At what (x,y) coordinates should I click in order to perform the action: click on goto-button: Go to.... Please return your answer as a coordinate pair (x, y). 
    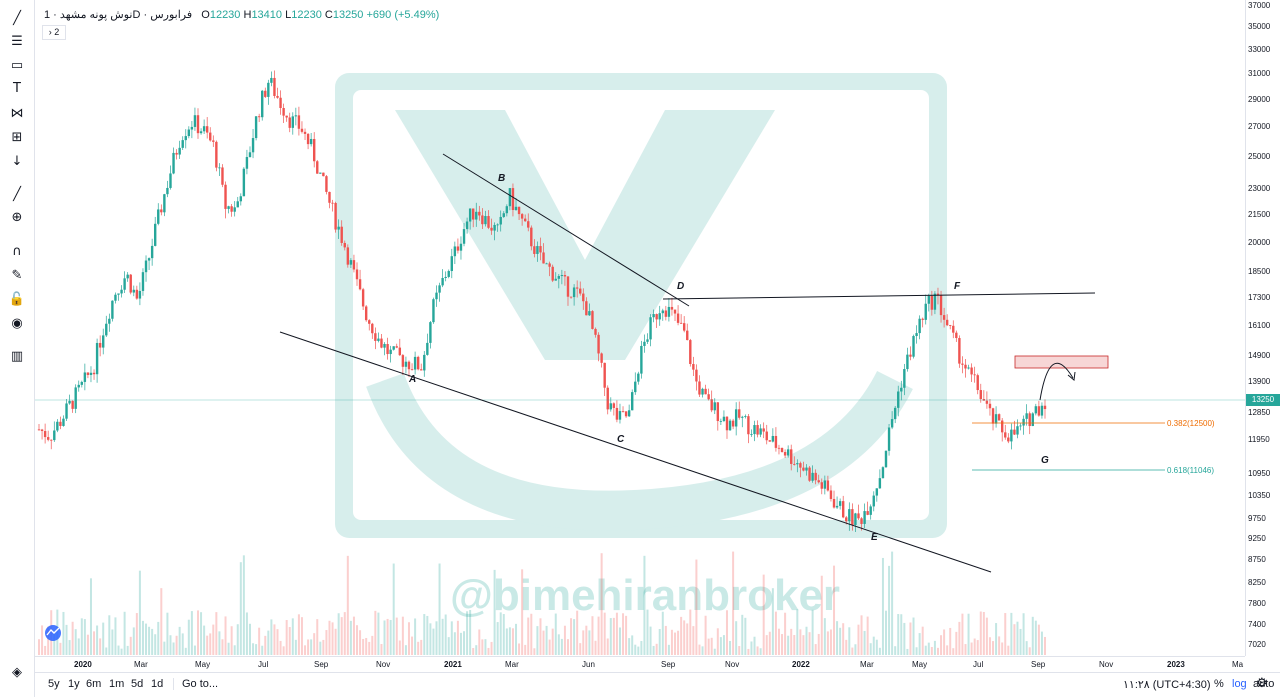
    Looking at the image, I should click on (195, 684).